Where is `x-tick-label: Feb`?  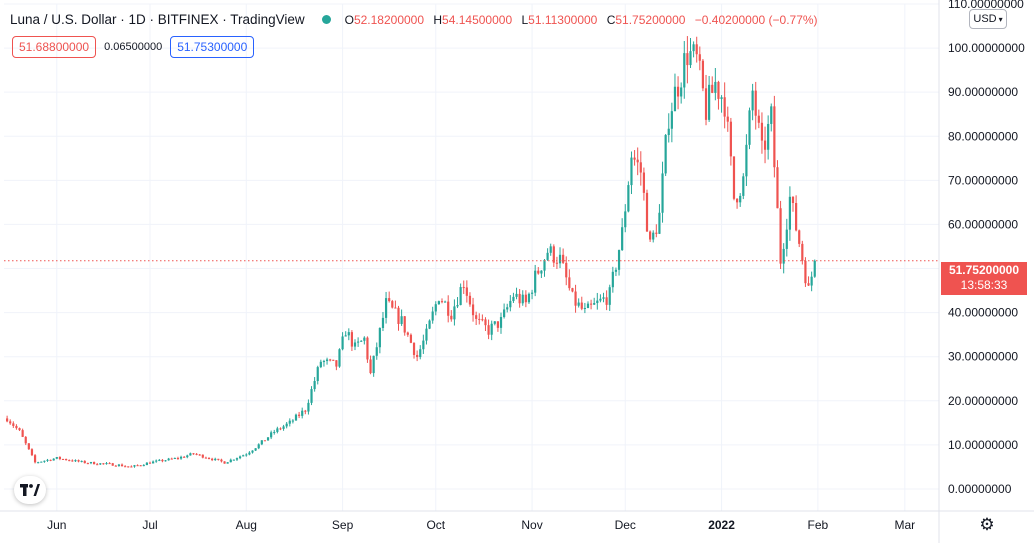
x-tick-label: Feb is located at coordinates (818, 525).